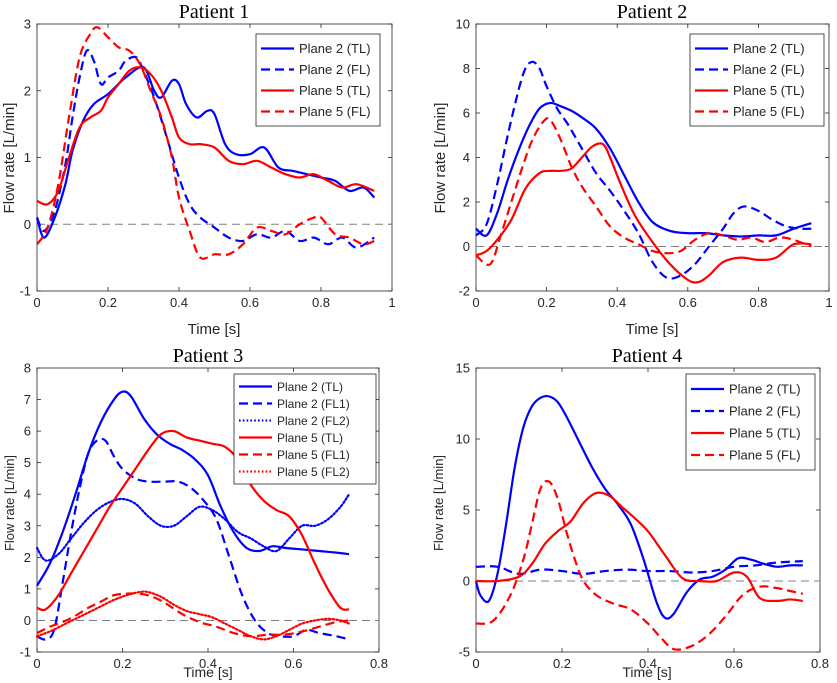 Image resolution: width=837 pixels, height=683 pixels. What do you see at coordinates (313, 421) in the screenshot?
I see `legend-entry: Plane 2 (FL2)` at bounding box center [313, 421].